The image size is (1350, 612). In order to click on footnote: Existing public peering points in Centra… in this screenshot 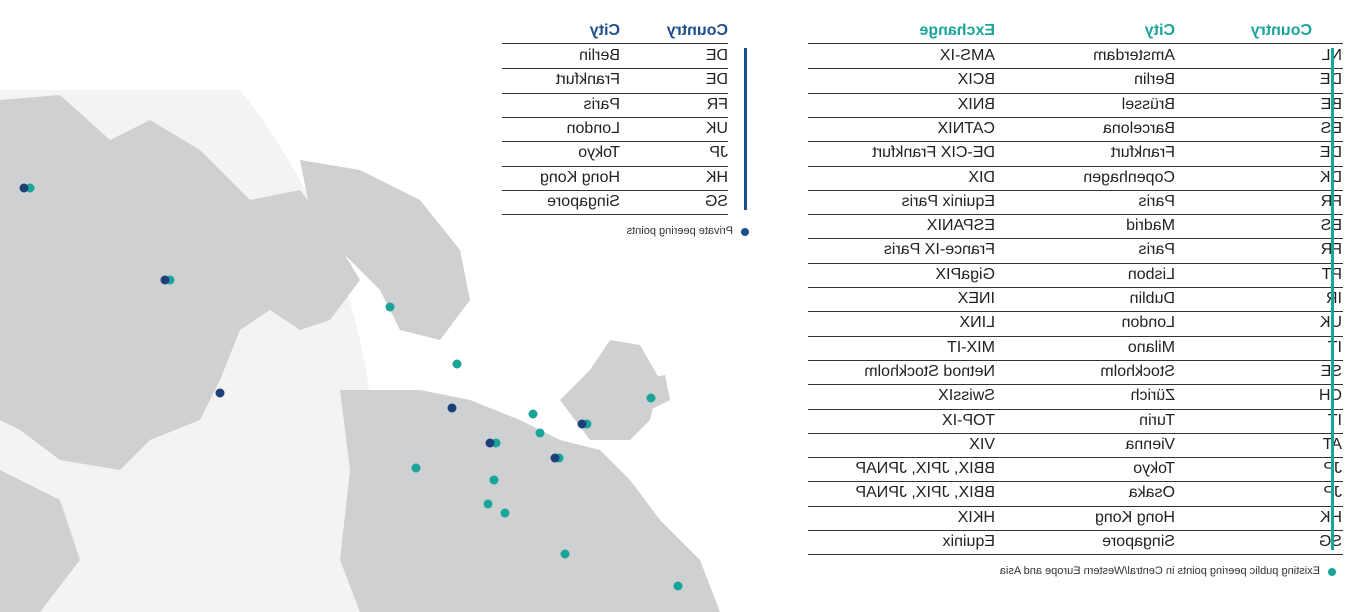, I will do `click(1159, 571)`.